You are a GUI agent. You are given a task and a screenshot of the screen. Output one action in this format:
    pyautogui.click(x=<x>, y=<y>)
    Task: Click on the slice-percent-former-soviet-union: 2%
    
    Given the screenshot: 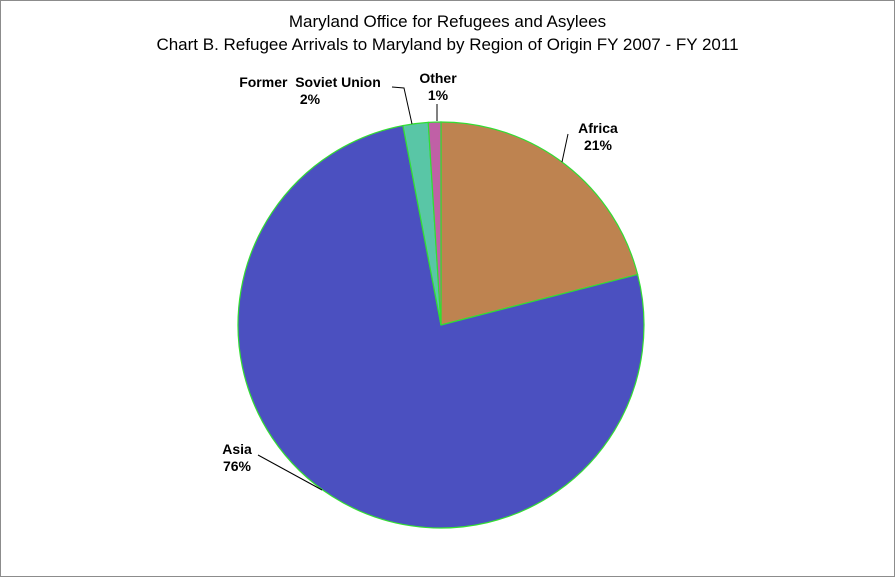 What is the action you would take?
    pyautogui.click(x=310, y=99)
    